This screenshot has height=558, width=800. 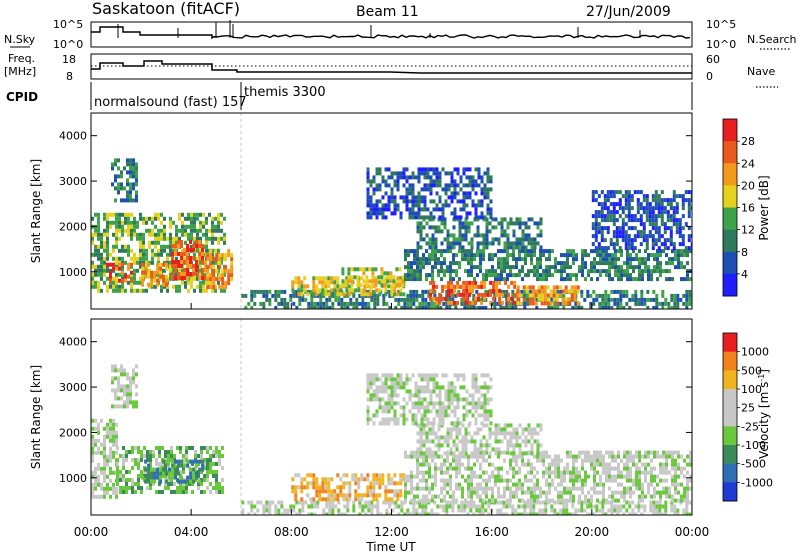 I want to click on noise-left-tick-bottom: 10^0, so click(x=68, y=44).